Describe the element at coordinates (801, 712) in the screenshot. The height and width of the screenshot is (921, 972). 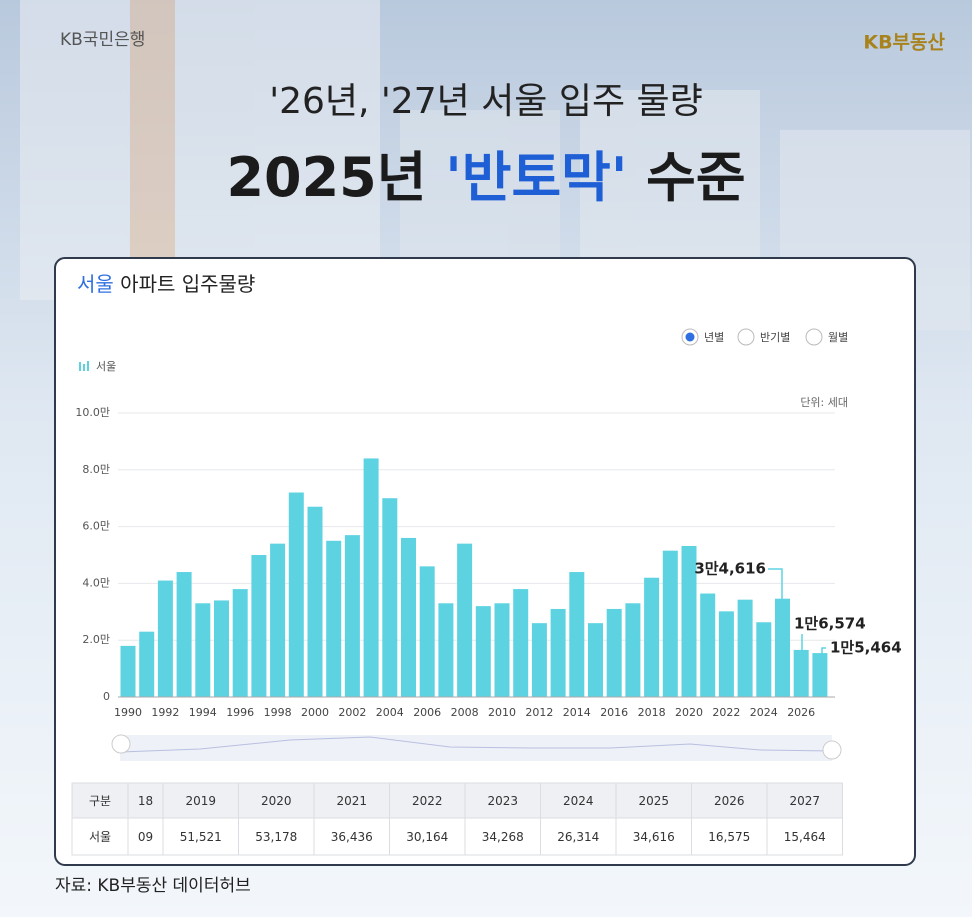
I see `x-tick-label: 2026` at that location.